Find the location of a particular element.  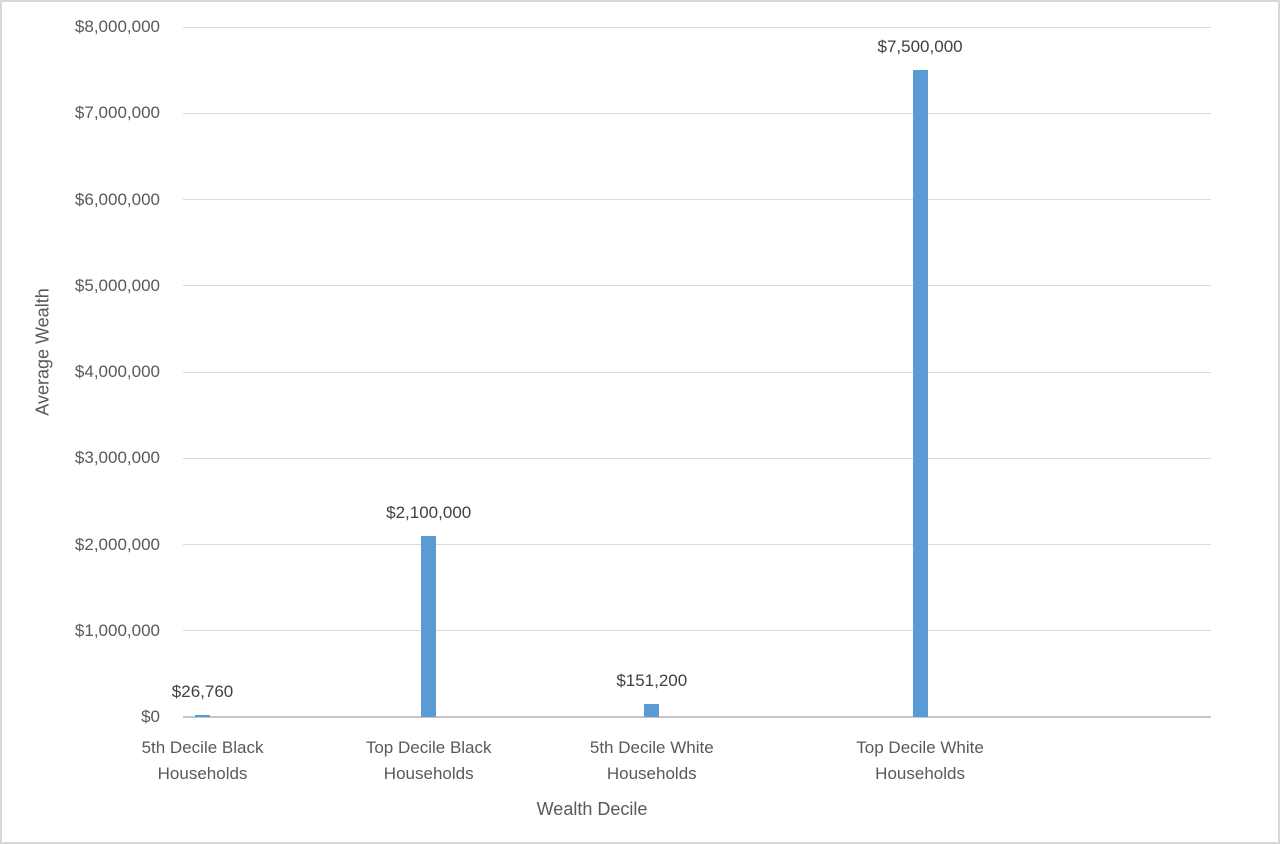

bar-value-label: $2,100,000 is located at coordinates (429, 512).